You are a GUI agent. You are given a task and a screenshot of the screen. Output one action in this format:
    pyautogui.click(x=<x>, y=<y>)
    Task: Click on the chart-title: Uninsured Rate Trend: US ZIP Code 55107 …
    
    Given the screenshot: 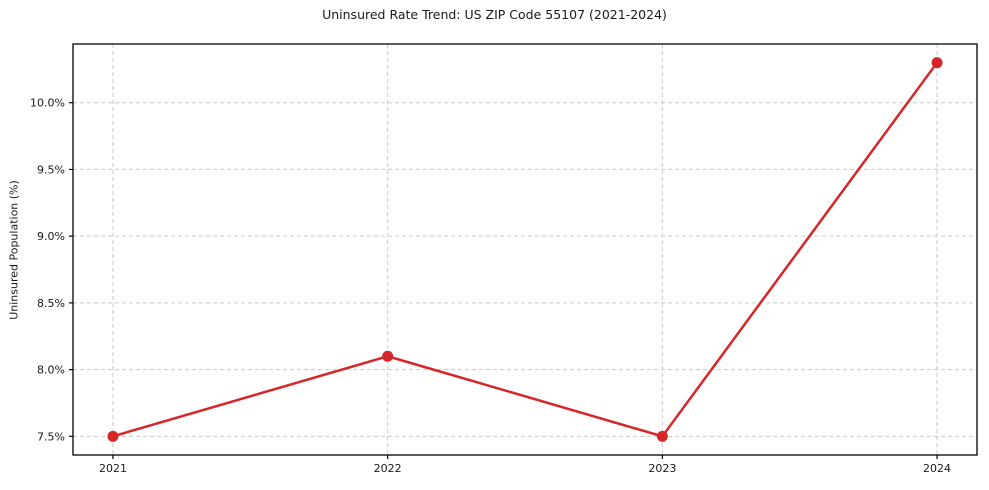 What is the action you would take?
    pyautogui.click(x=494, y=14)
    